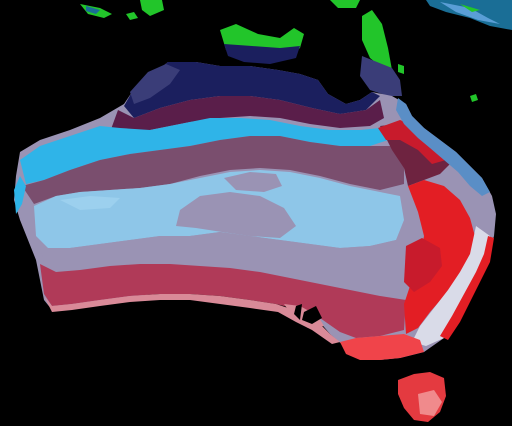 This screenshot has width=512, height=426. I want to click on papua-new-guinea, so click(312, 53).